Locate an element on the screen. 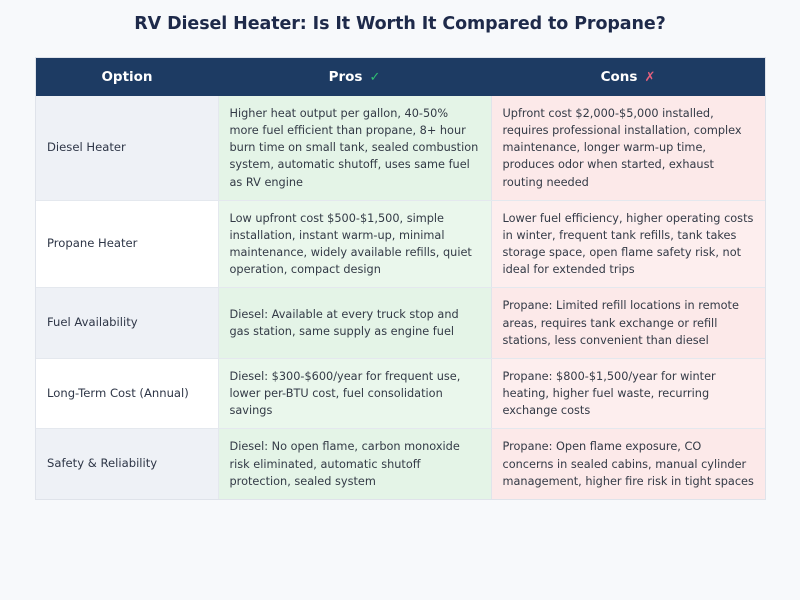 The height and width of the screenshot is (600, 800). column-header-option: Option is located at coordinates (127, 77).